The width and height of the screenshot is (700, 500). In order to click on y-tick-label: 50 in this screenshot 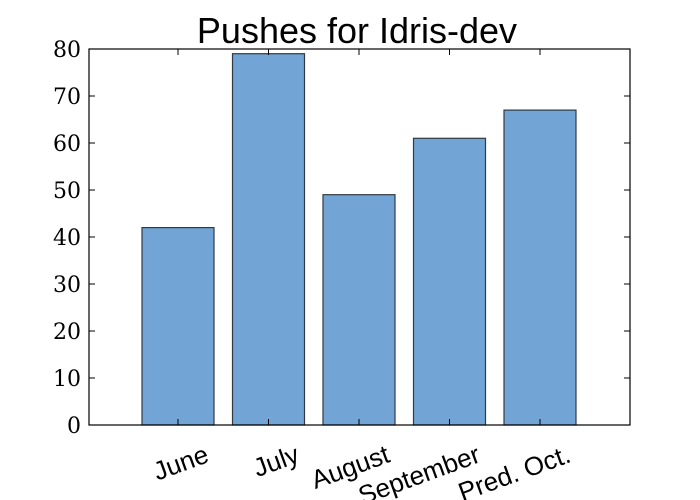, I will do `click(67, 191)`.